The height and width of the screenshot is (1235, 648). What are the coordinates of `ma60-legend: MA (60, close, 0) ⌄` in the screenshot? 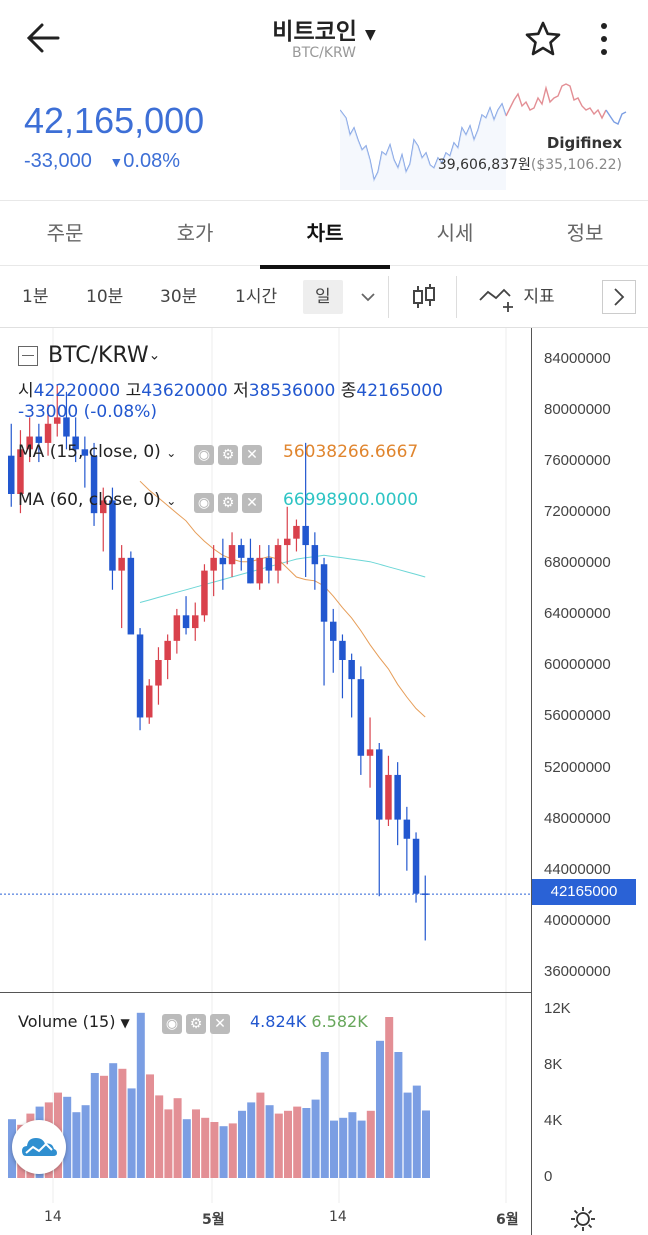 It's located at (97, 500).